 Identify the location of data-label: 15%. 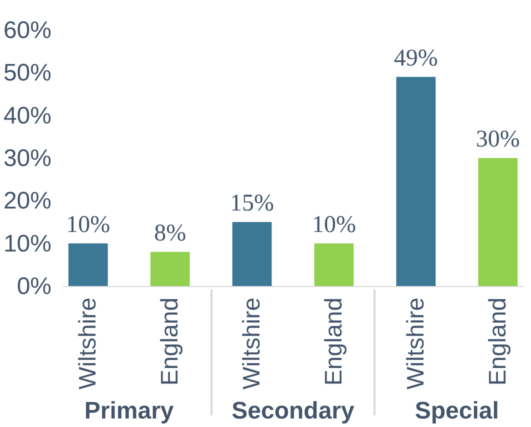
(252, 203).